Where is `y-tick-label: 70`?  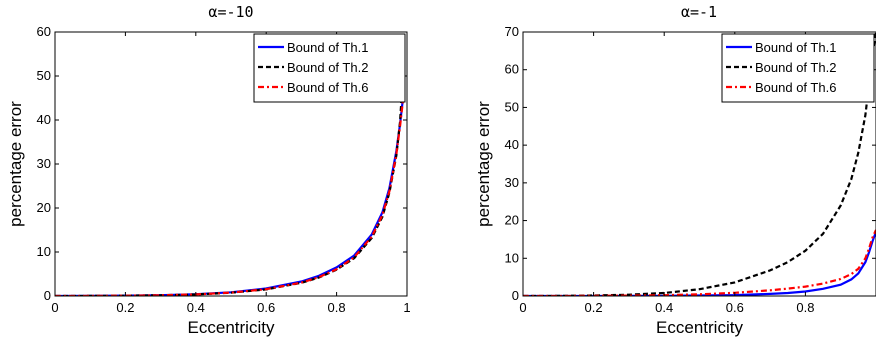 y-tick-label: 70 is located at coordinates (512, 31).